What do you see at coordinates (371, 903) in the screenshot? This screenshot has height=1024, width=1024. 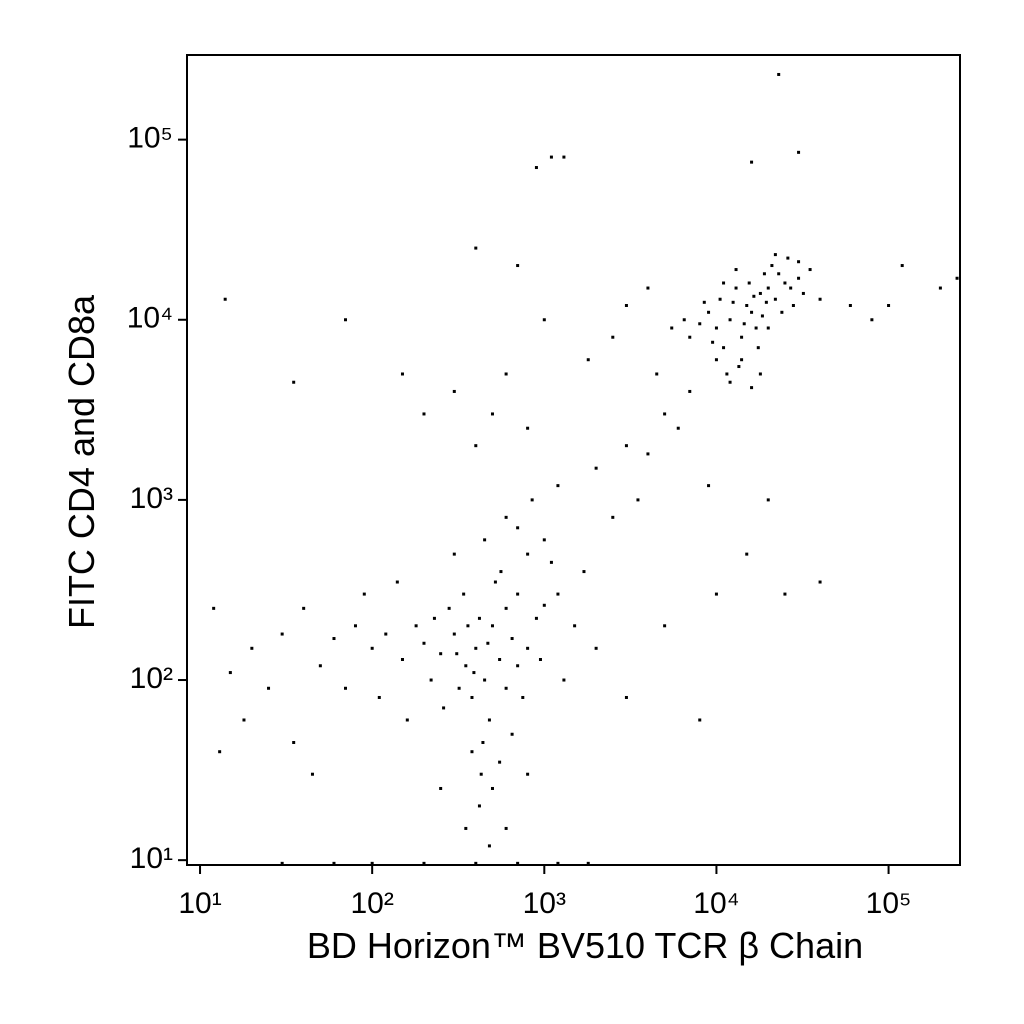 I see `x-tick-label: 10²` at bounding box center [371, 903].